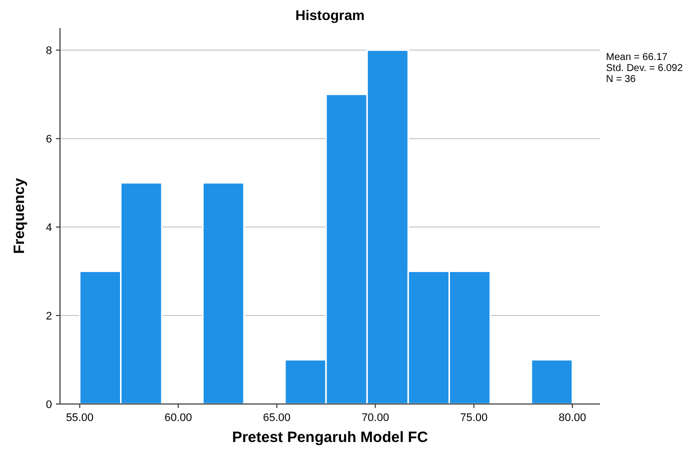 The height and width of the screenshot is (450, 685). What do you see at coordinates (572, 418) in the screenshot?
I see `x-tick-label: 80.00` at bounding box center [572, 418].